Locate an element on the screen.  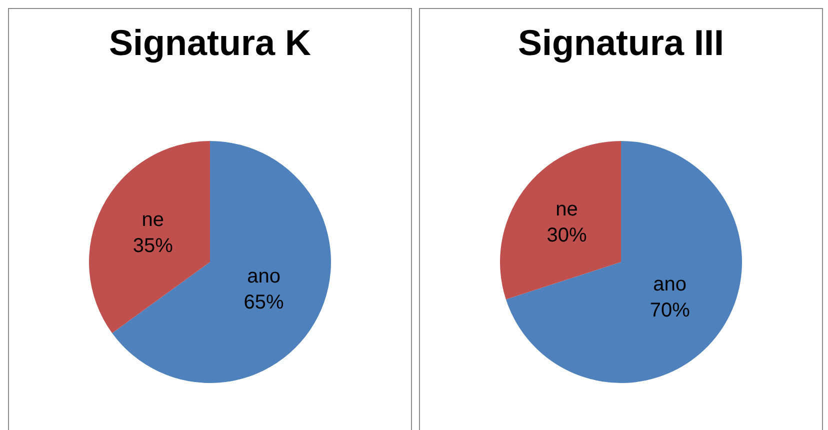
data-label: 35% is located at coordinates (153, 245).